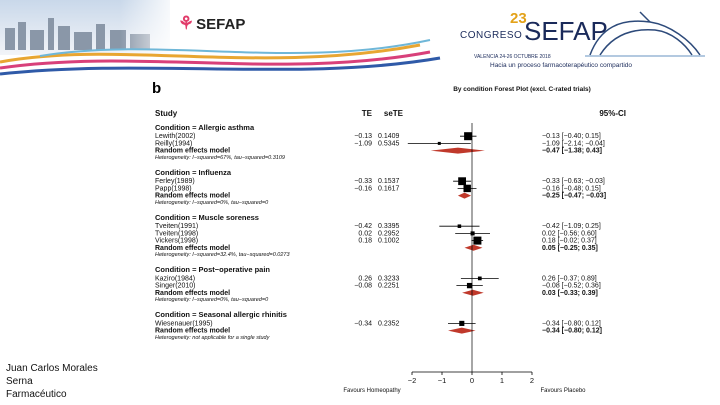  Describe the element at coordinates (363, 143) in the screenshot. I see `study-te: −1.09` at that location.